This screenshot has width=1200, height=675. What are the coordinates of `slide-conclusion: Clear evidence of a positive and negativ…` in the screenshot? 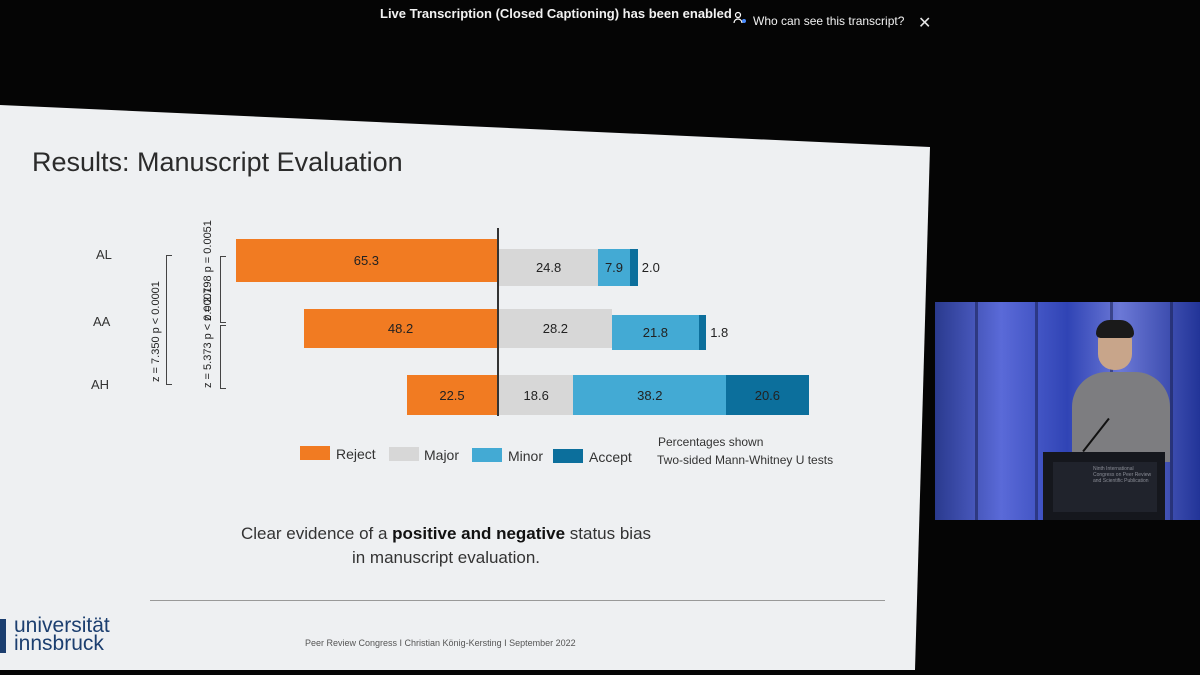 It's located at (446, 546).